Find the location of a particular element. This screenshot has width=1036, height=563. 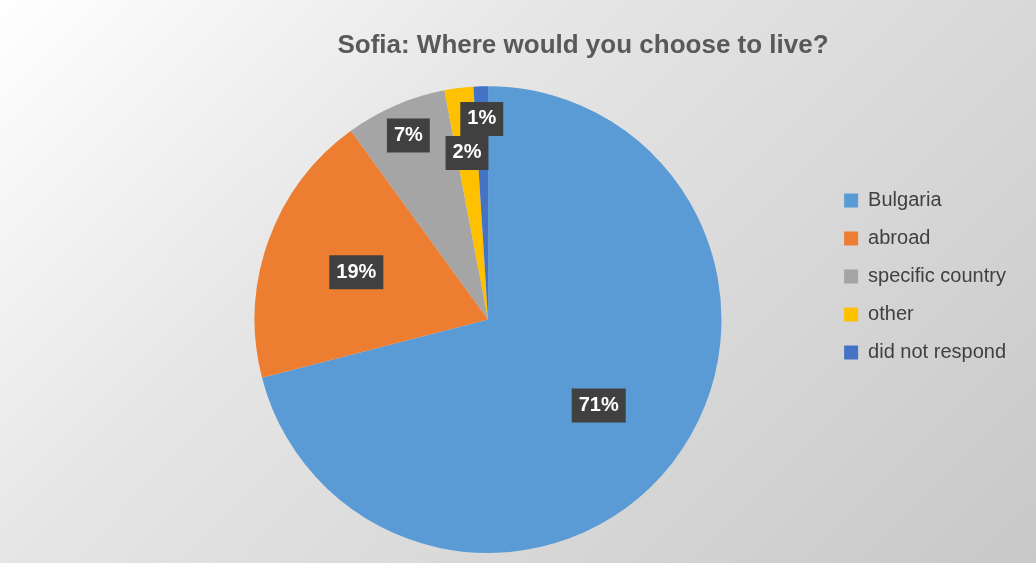

legend-label: did not respond is located at coordinates (937, 351).